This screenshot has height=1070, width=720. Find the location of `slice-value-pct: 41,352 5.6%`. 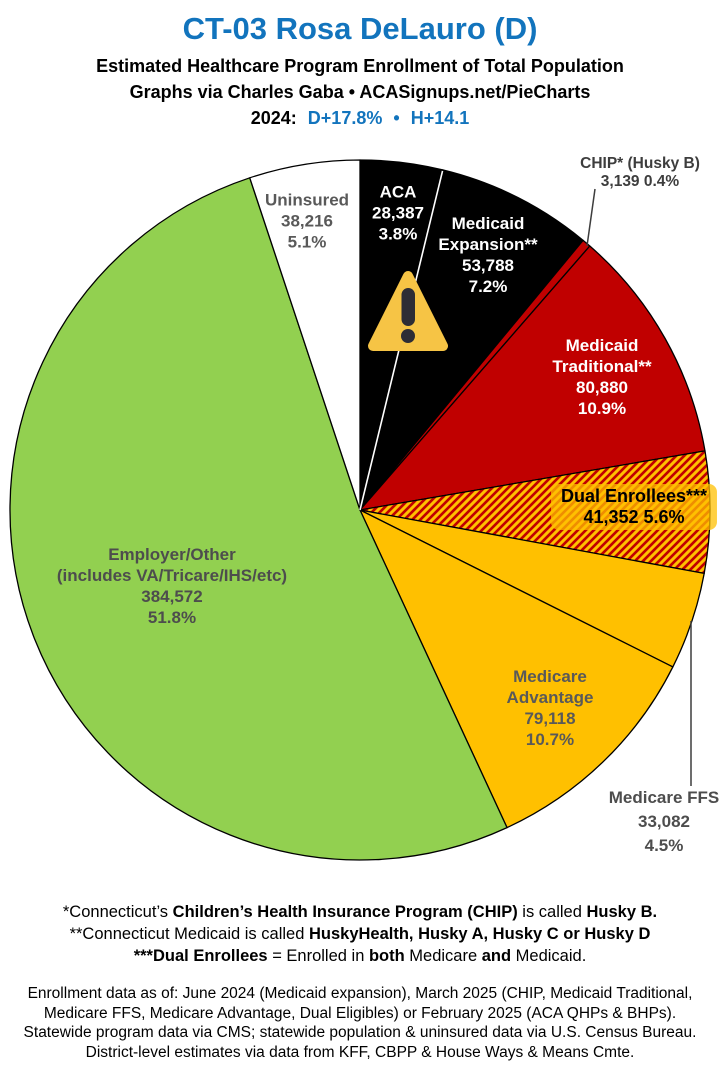

slice-value-pct: 41,352 5.6% is located at coordinates (634, 517).